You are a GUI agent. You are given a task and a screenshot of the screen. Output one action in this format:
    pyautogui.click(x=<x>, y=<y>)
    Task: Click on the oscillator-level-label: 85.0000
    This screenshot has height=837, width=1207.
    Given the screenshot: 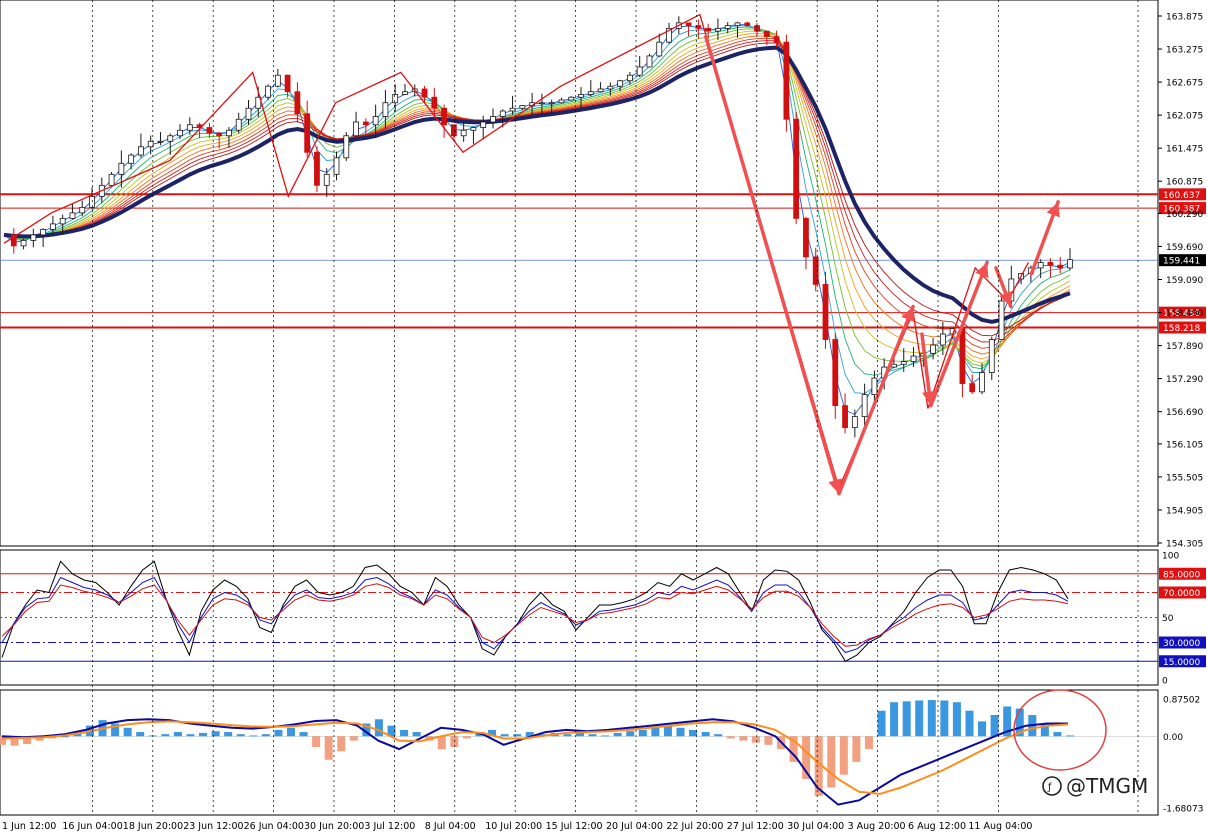 What is the action you would take?
    pyautogui.click(x=1181, y=575)
    